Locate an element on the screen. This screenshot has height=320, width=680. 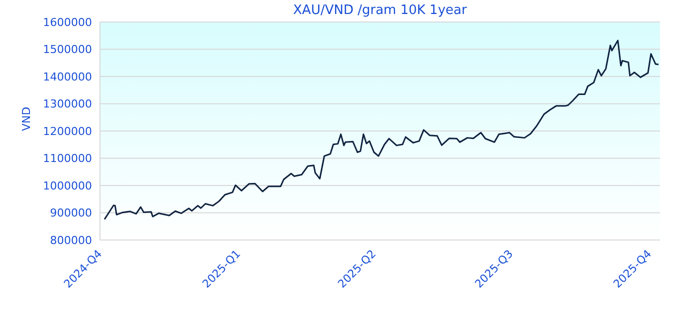
y-tick-label: 1100000 is located at coordinates (67, 159).